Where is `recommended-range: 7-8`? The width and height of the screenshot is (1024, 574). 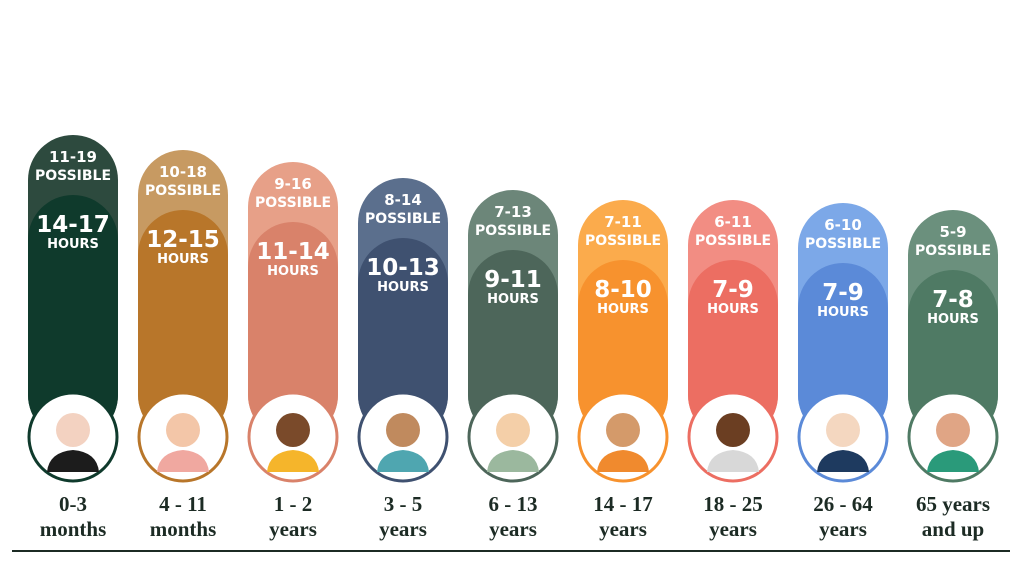 recommended-range: 7-8 is located at coordinates (953, 300).